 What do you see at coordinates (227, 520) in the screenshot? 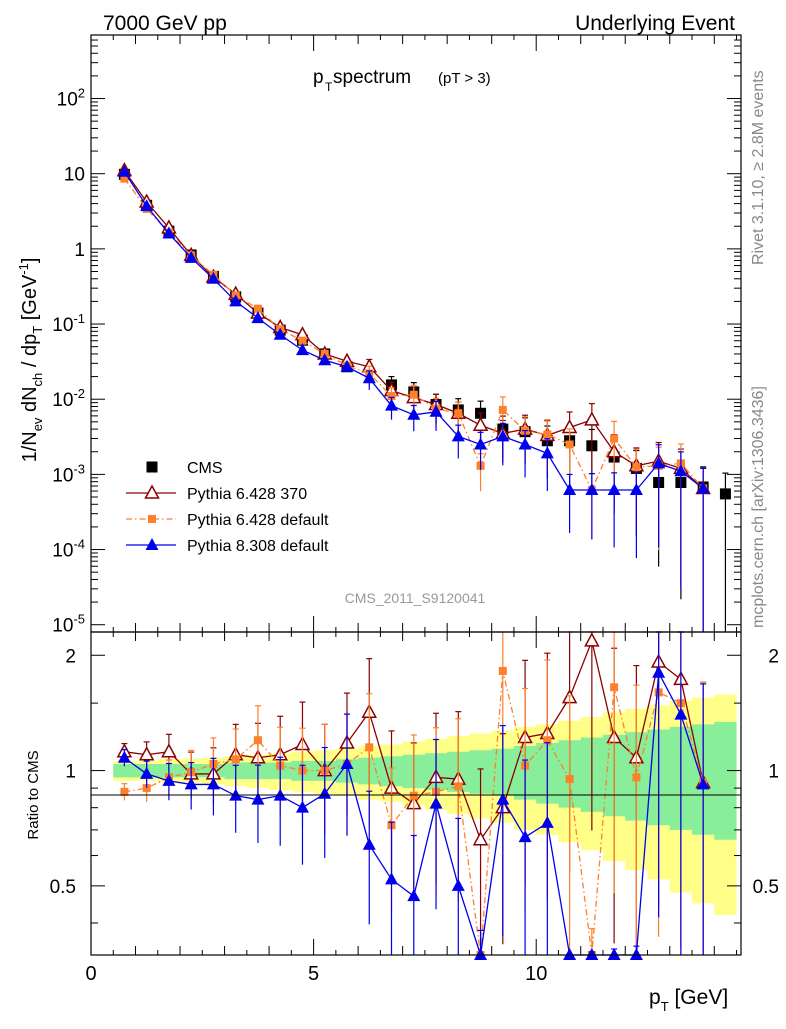
I see `legend-entry: Pythia 6.428 default` at bounding box center [227, 520].